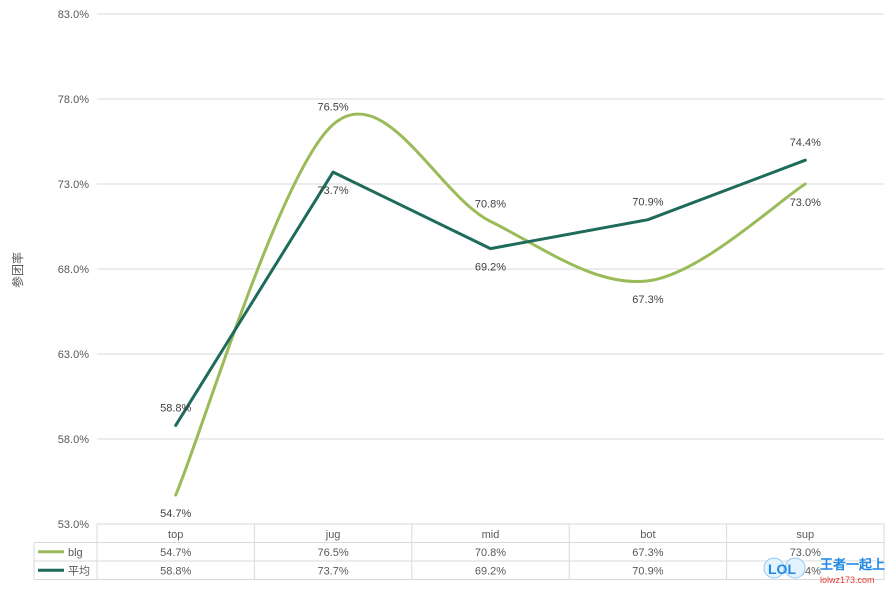 This screenshot has width=896, height=590. I want to click on category-label: sup, so click(805, 535).